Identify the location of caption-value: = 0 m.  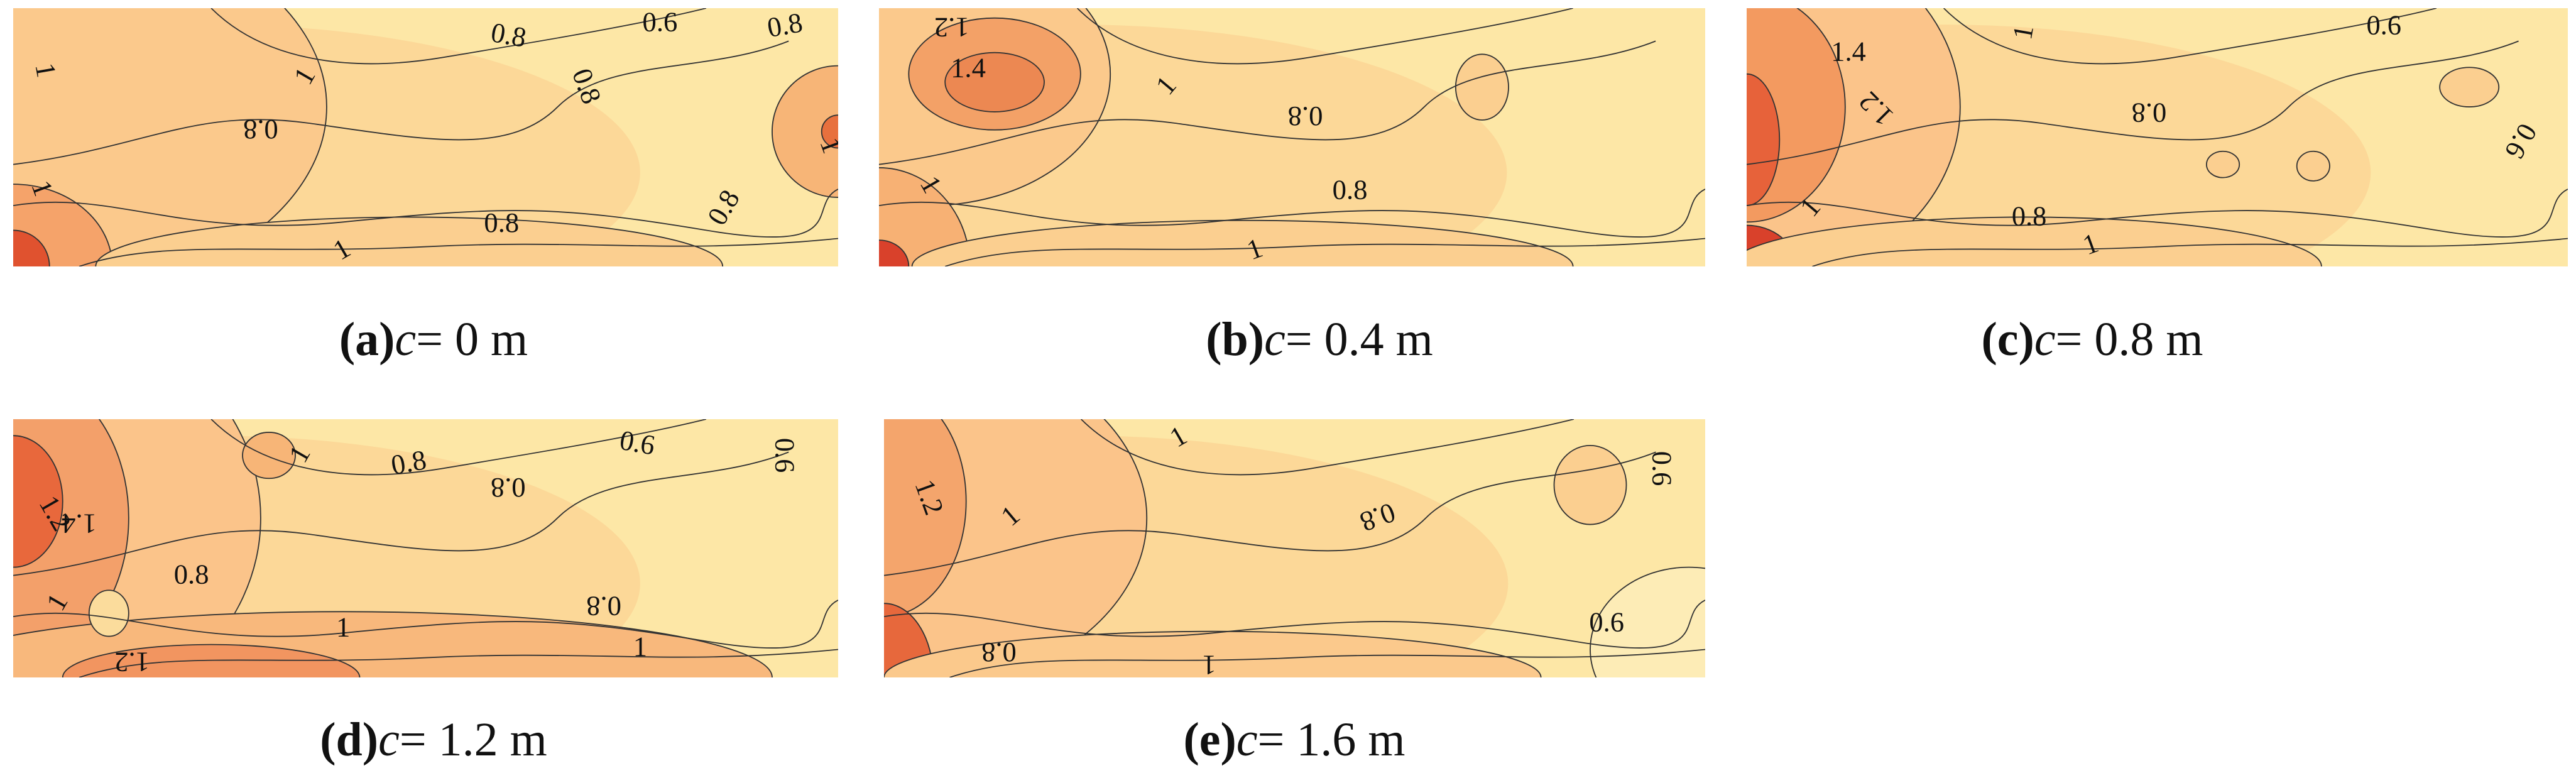
(472, 339).